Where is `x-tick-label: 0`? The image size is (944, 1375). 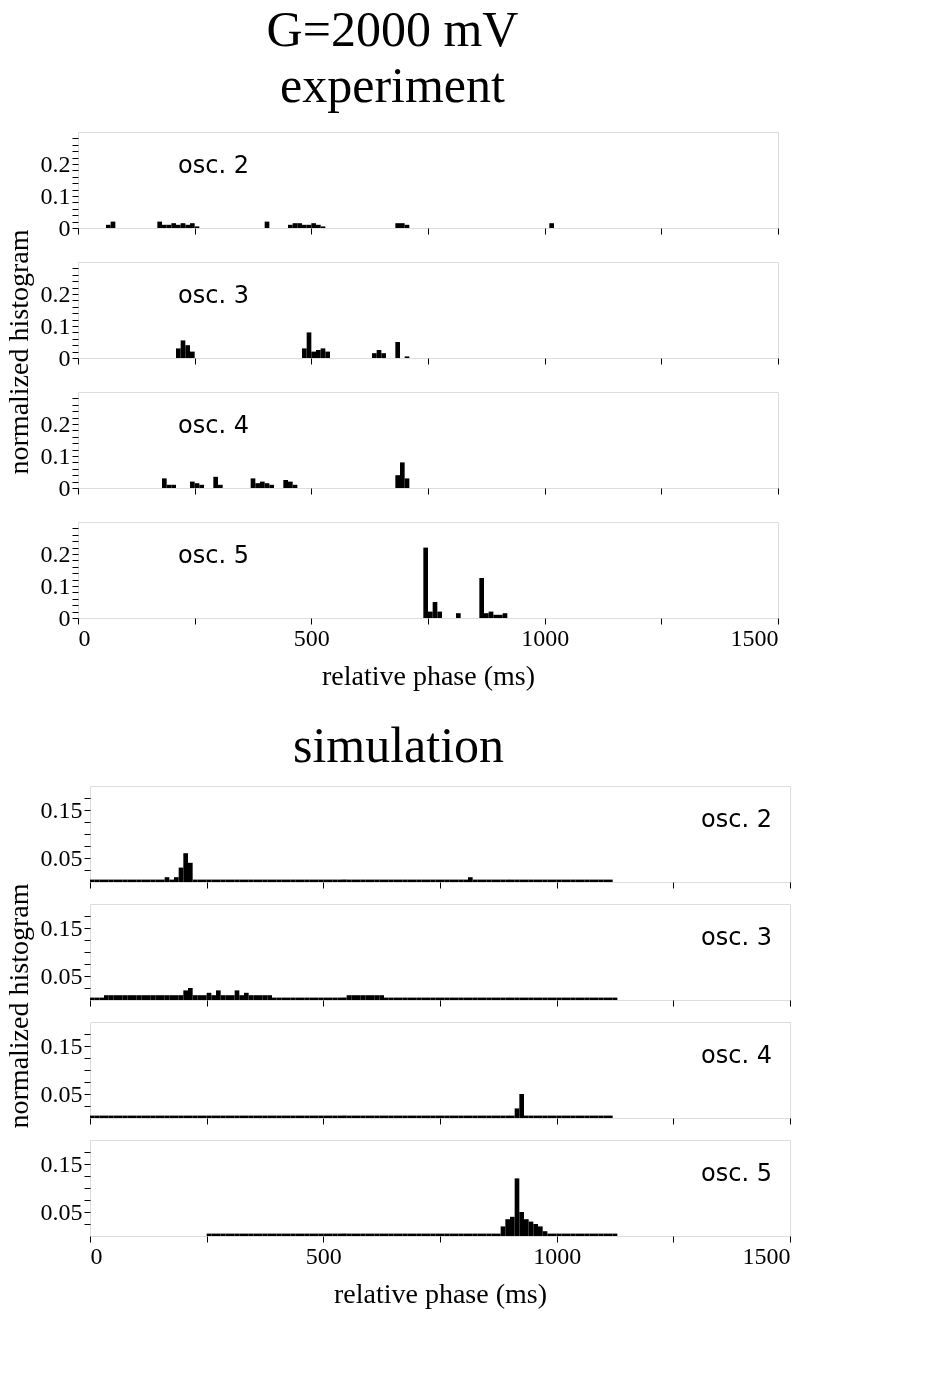 x-tick-label: 0 is located at coordinates (96, 1255).